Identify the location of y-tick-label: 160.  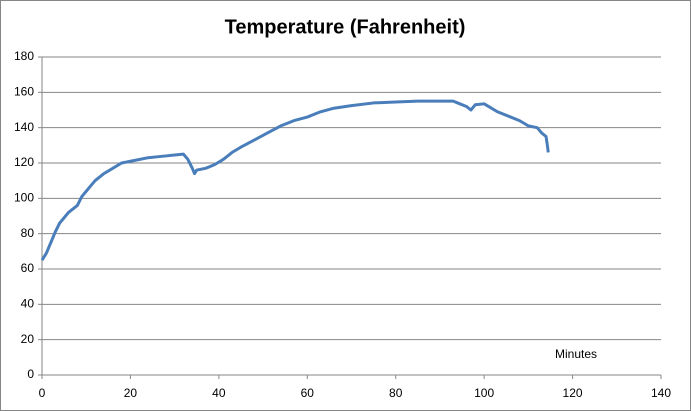
(24, 92).